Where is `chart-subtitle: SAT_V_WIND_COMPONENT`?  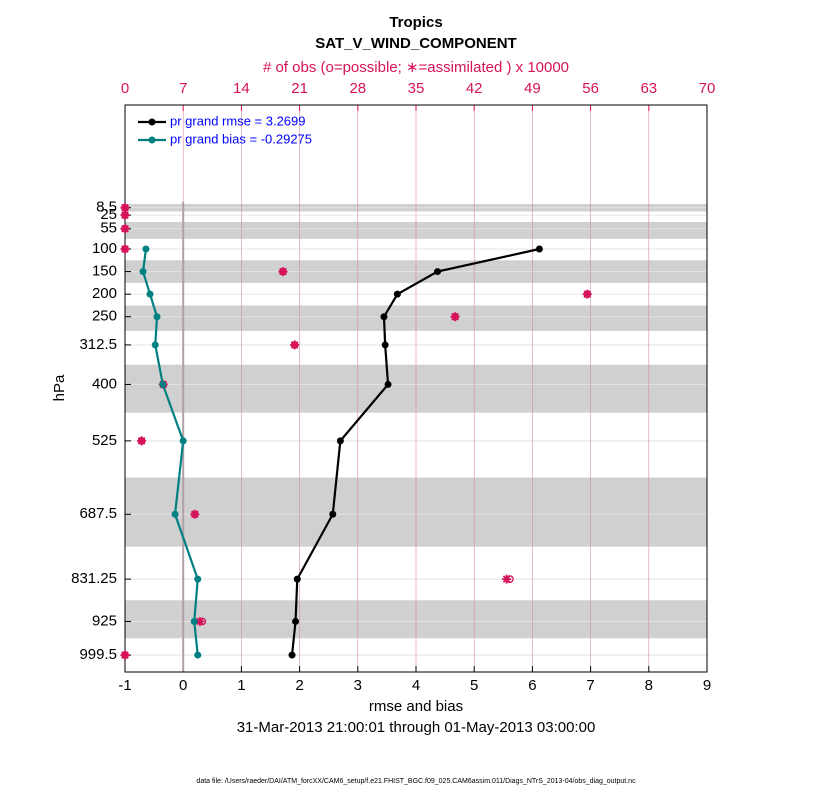 chart-subtitle: SAT_V_WIND_COMPONENT is located at coordinates (415, 43).